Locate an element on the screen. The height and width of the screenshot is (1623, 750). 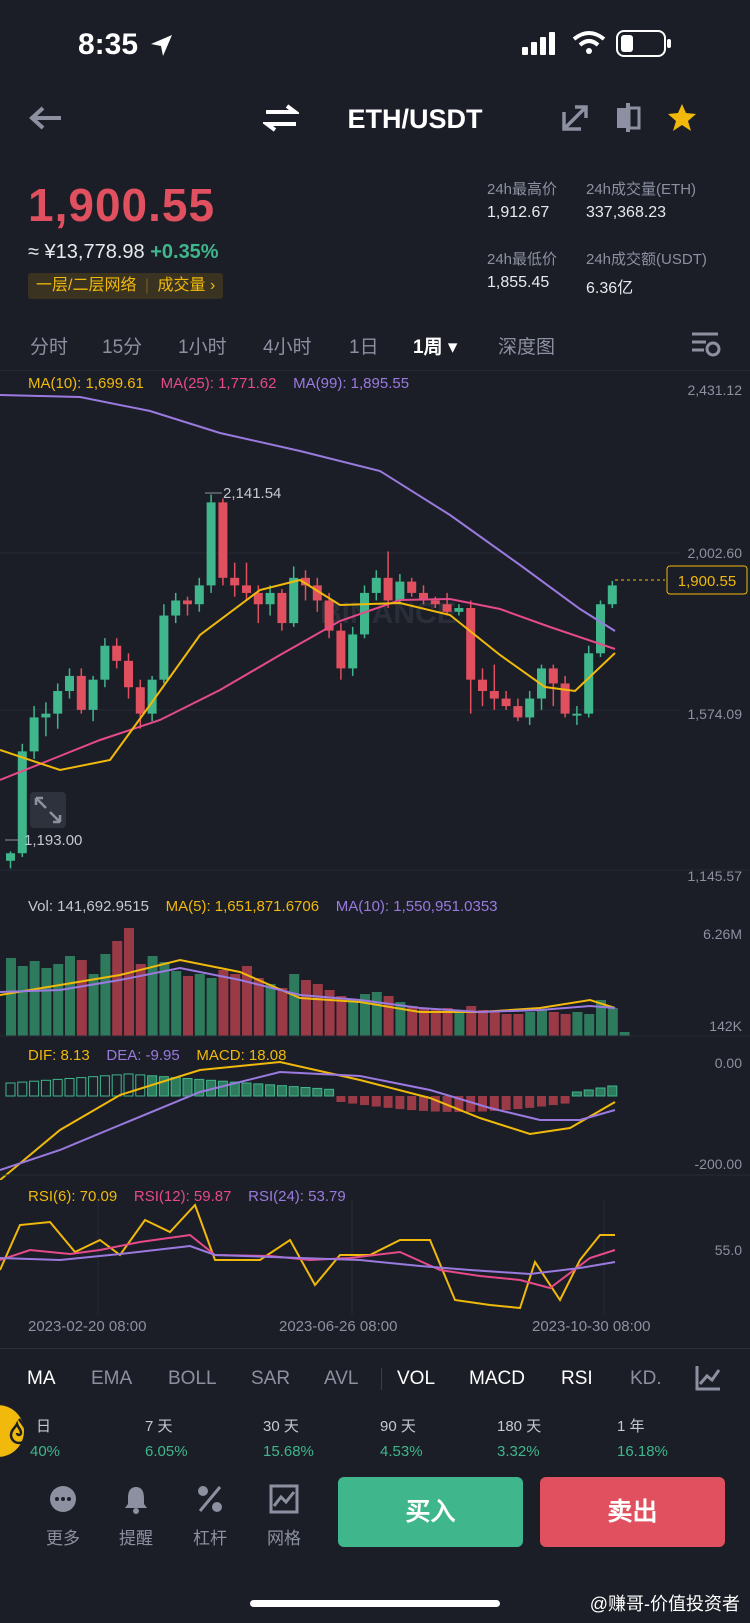
buy-button: 买入 is located at coordinates (430, 1512).